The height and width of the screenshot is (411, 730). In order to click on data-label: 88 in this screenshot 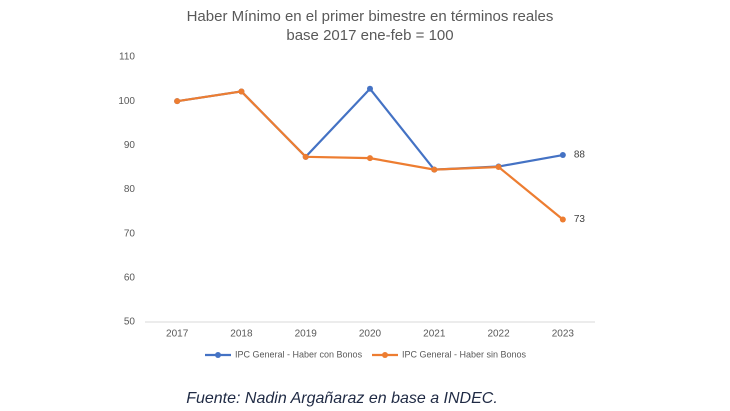, I will do `click(580, 155)`.